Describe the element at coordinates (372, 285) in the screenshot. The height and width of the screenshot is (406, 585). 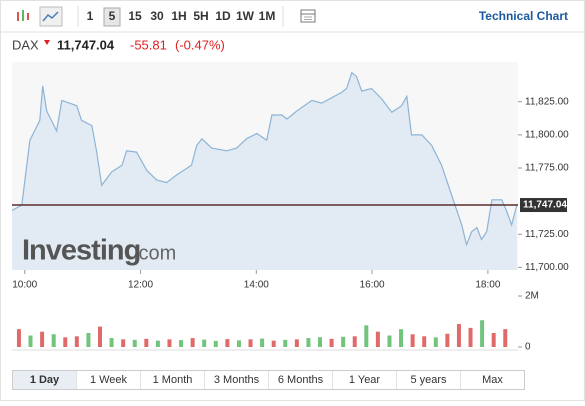
I see `x-tick-label: 16:00` at that location.